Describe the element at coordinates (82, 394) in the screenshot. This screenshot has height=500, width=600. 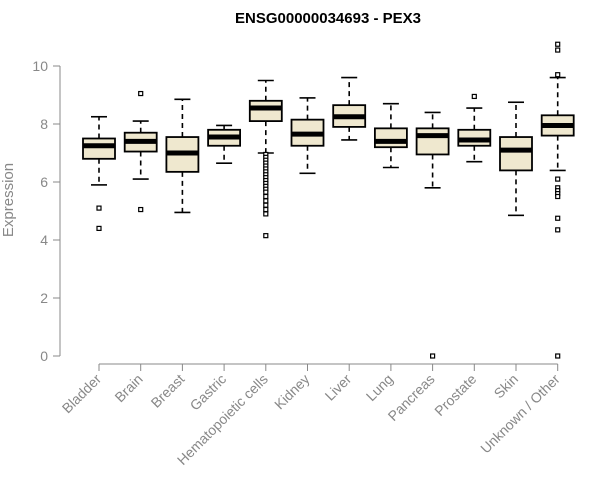
I see `x-tick-label: Bladder` at that location.